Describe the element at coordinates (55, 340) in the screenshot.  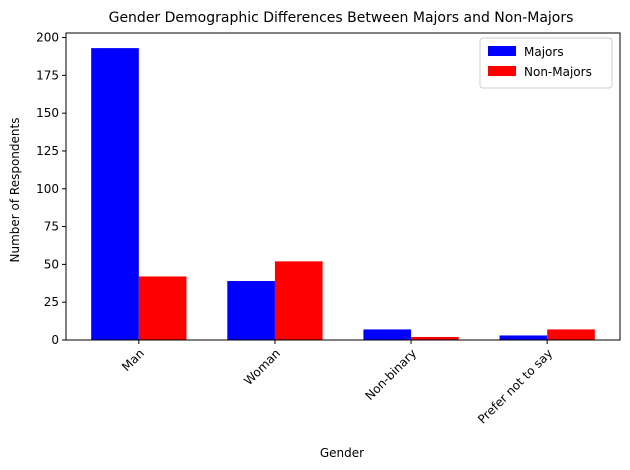
I see `y-tick-label: 0` at that location.